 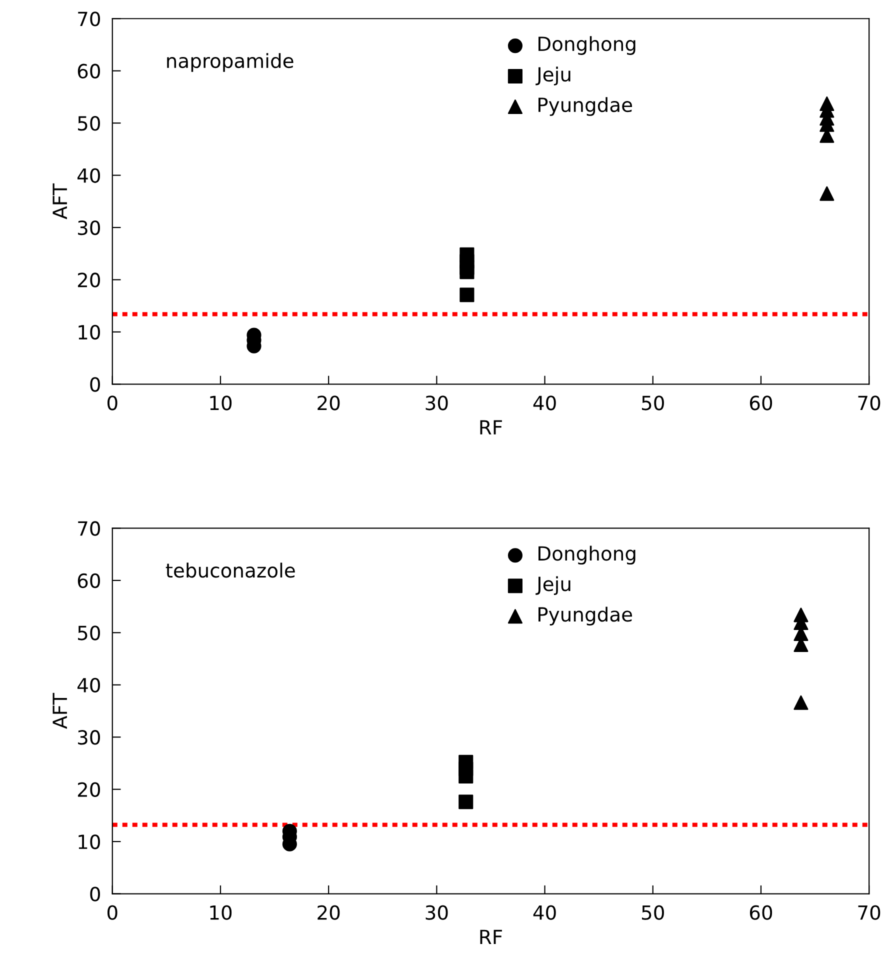 I want to click on annotation: tebuconazole, so click(x=230, y=570).